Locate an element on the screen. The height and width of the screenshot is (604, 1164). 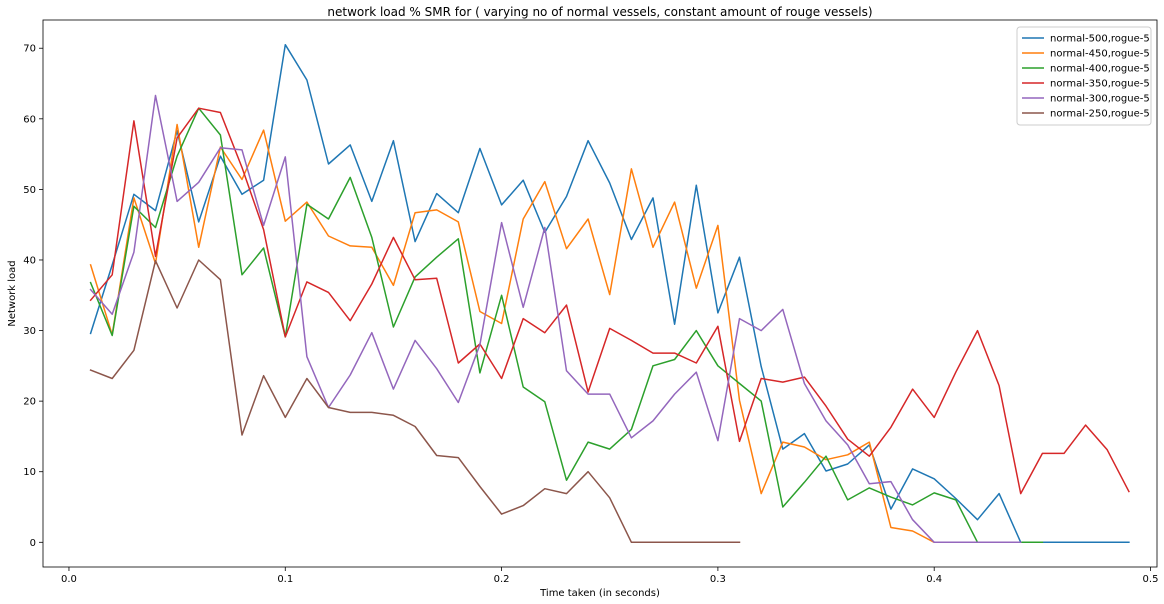
legend-entry: normal-450,rogue-5 is located at coordinates (1100, 54).